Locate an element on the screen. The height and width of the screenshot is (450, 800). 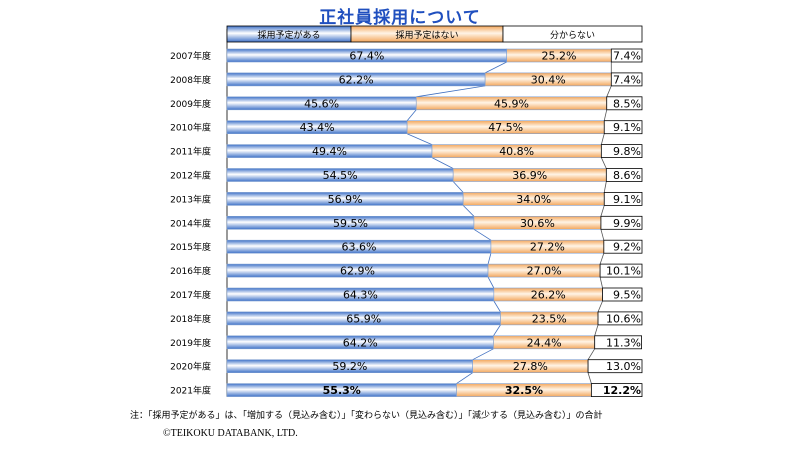
data-label: 56.9% is located at coordinates (345, 199).